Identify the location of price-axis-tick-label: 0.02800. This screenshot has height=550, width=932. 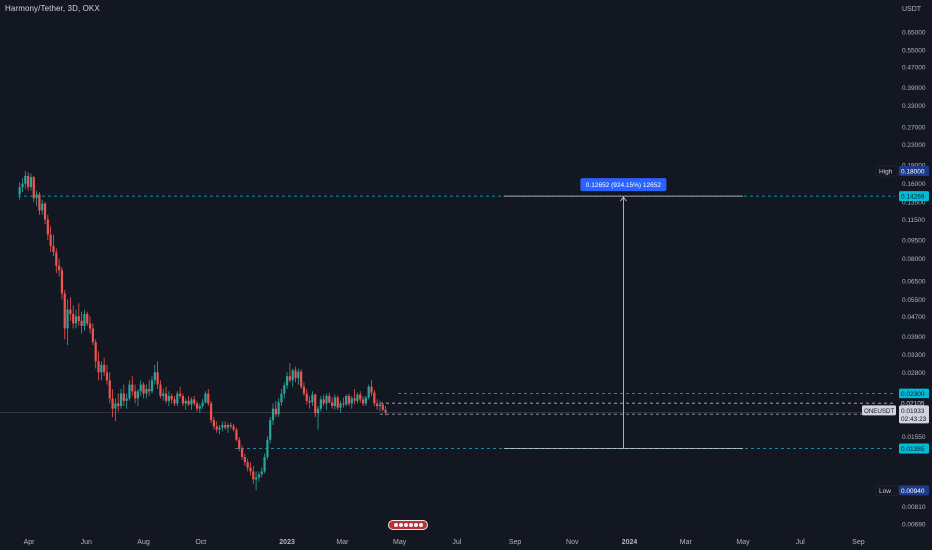
(914, 373).